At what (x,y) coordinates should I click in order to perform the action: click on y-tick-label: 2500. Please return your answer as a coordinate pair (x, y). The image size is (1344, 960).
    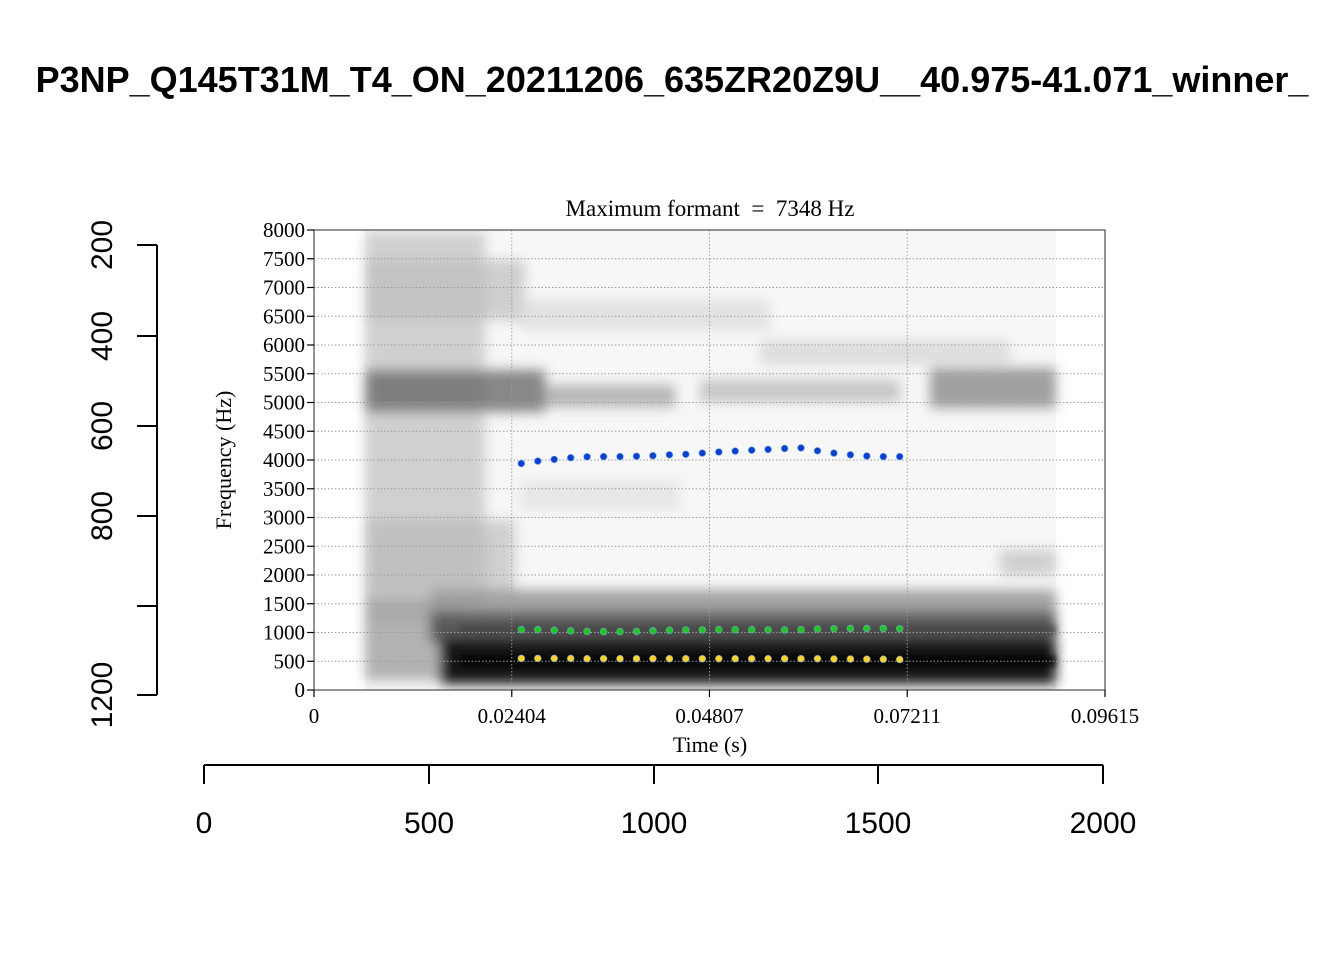
    Looking at the image, I should click on (284, 546).